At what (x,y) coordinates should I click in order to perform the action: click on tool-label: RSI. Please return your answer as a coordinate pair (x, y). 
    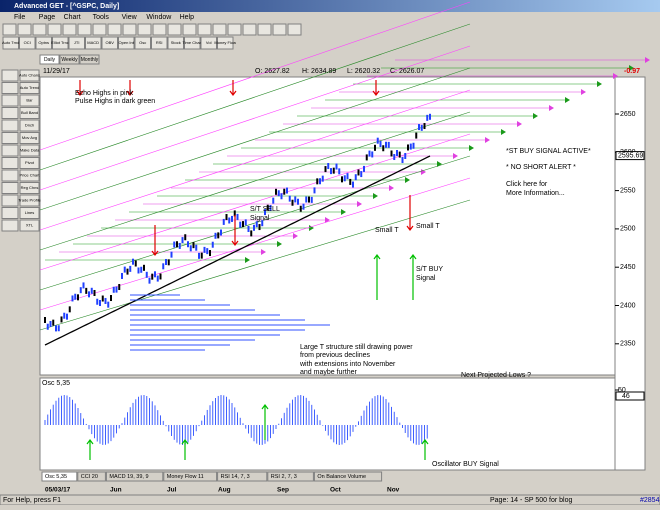
    Looking at the image, I should click on (159, 42).